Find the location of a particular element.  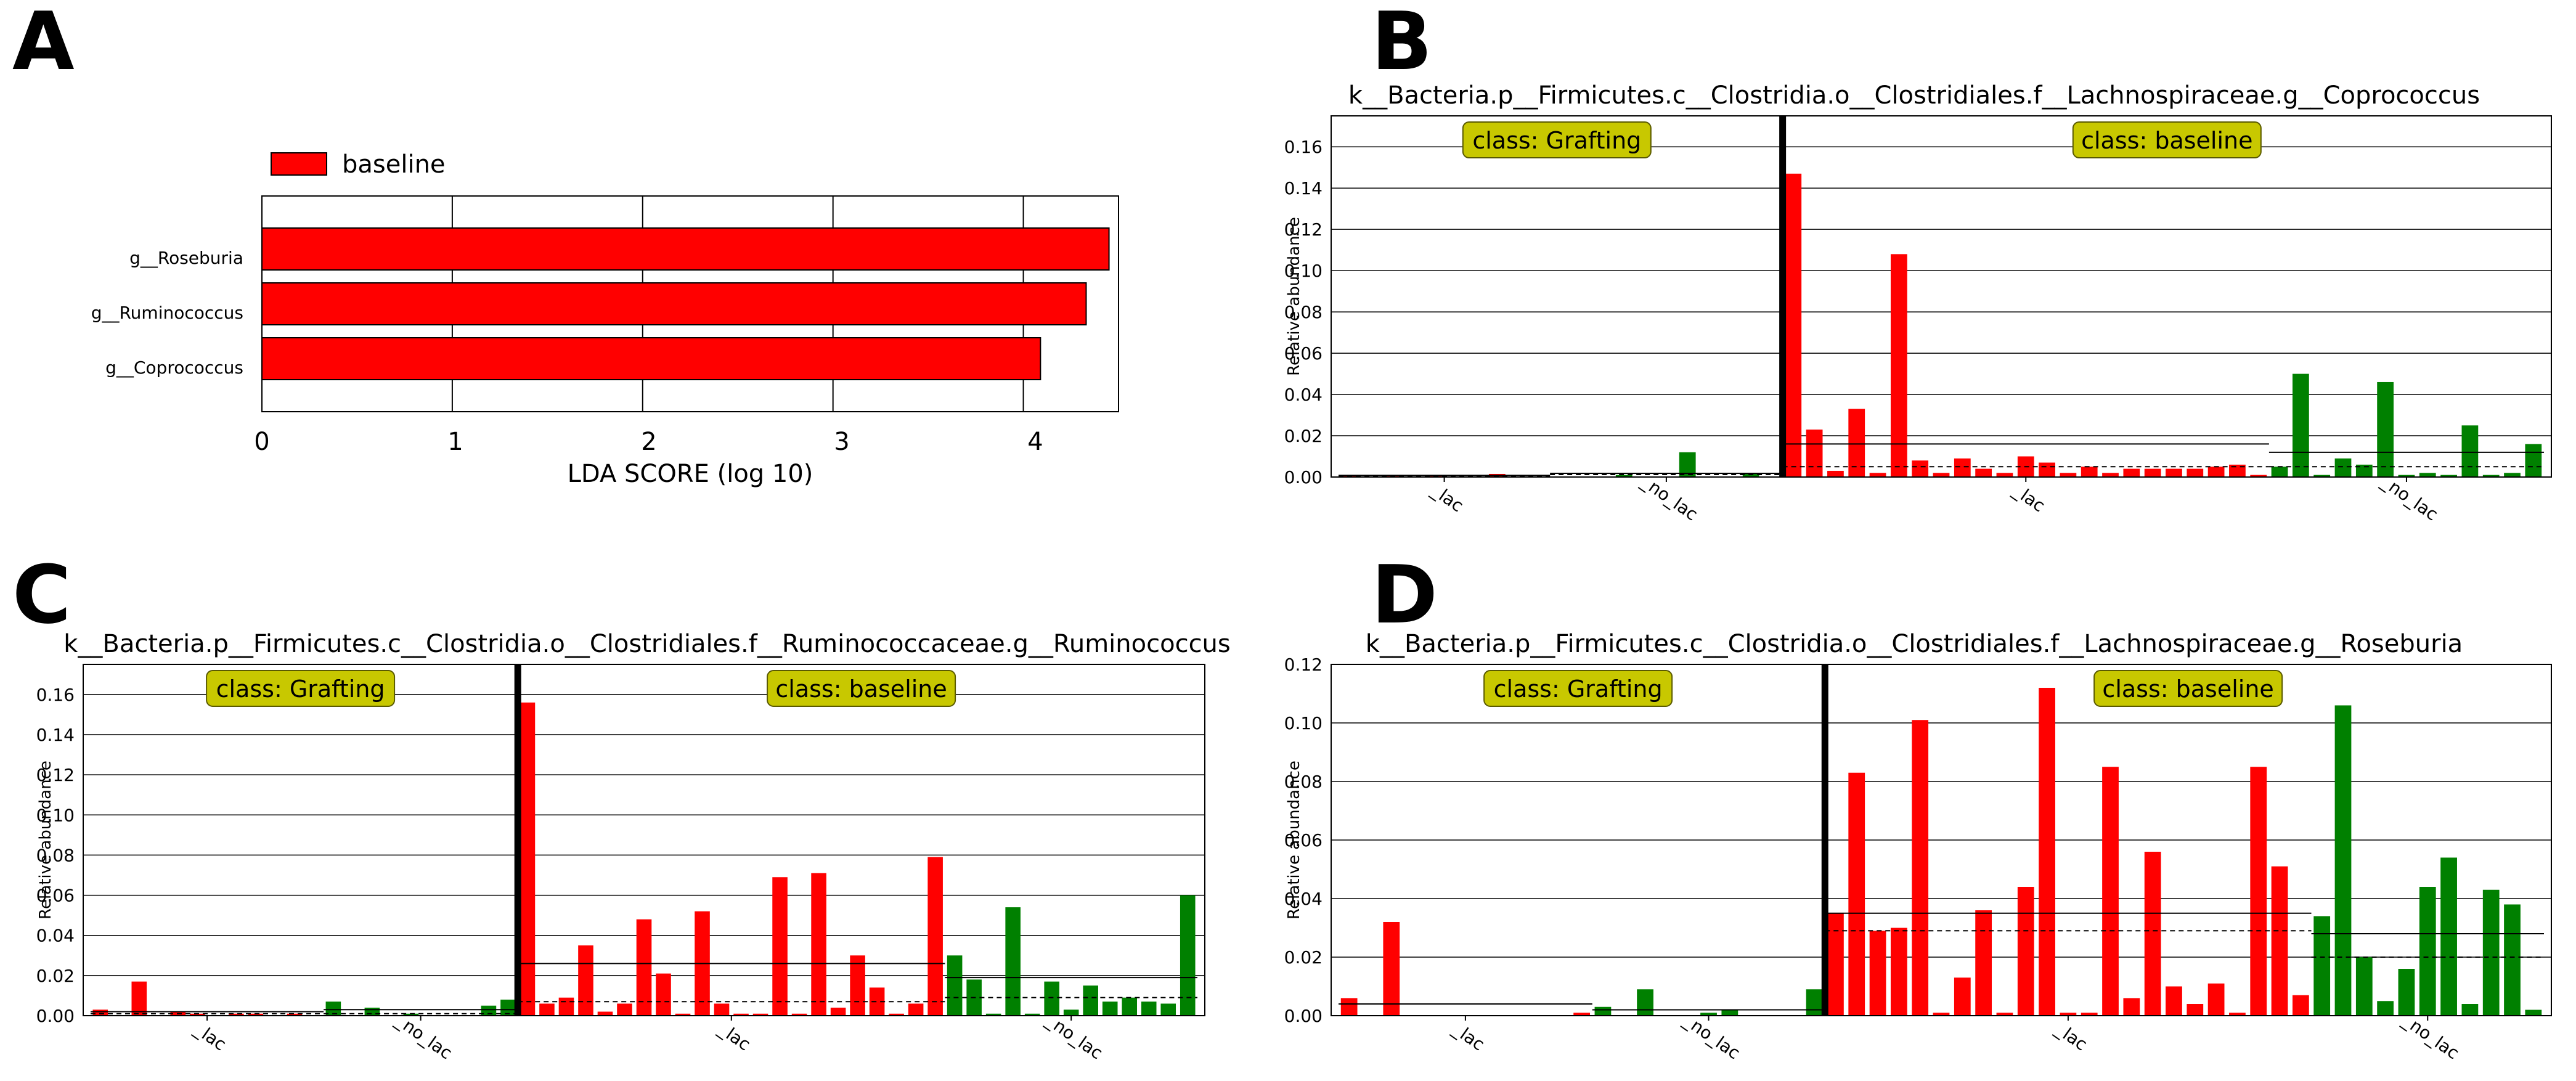

class-box-baseline is located at coordinates (2167, 139).